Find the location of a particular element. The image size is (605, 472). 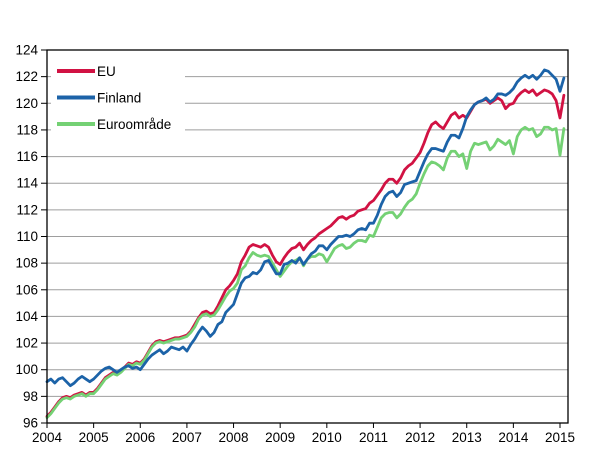

y-tick-label: 112 is located at coordinates (27, 209).